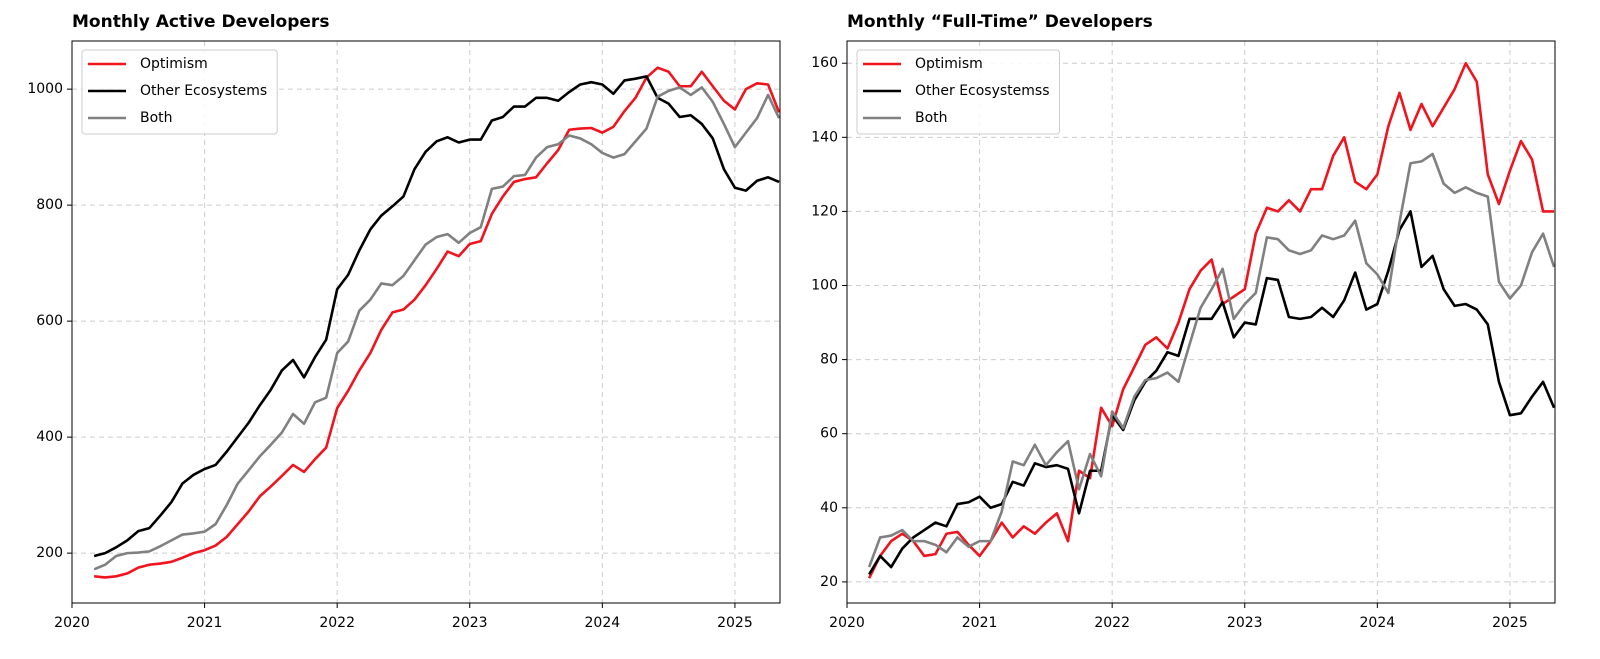  I want to click on y-tick-label: 120, so click(824, 211).